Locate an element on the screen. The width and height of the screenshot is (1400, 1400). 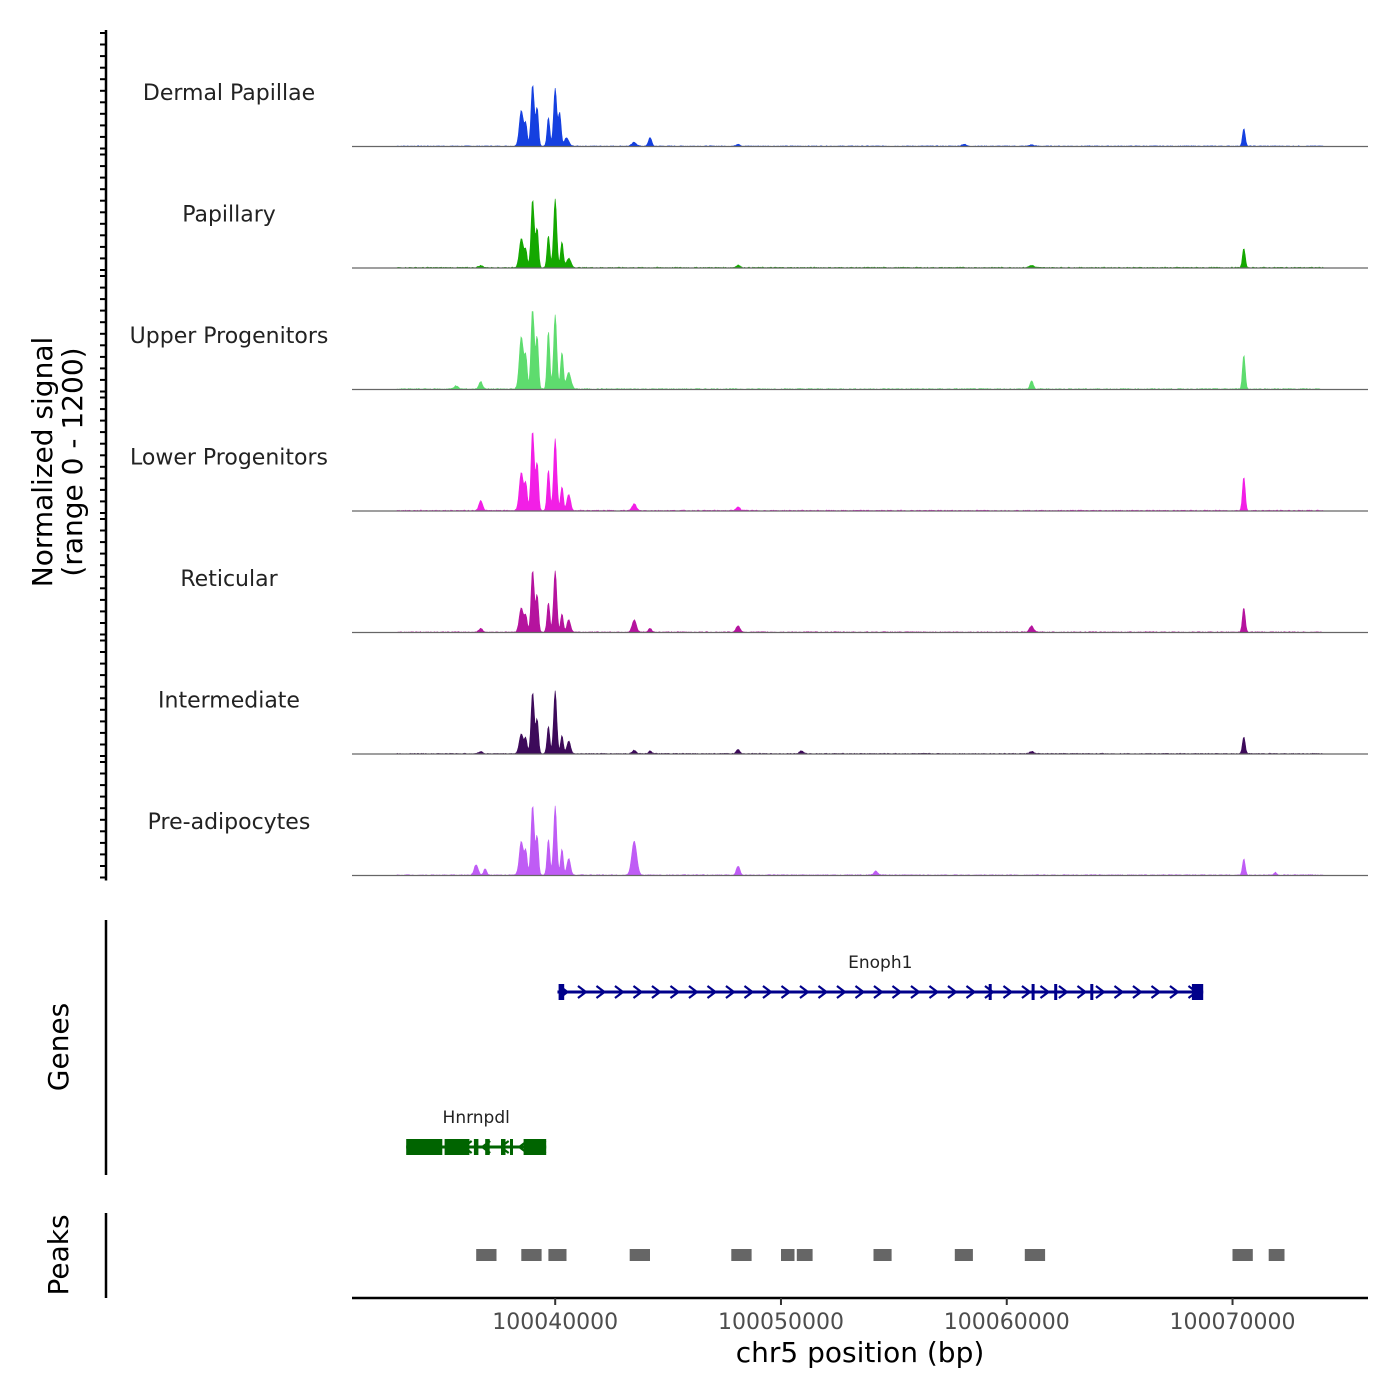
x-tick-label: 100070000 is located at coordinates (1233, 1322).